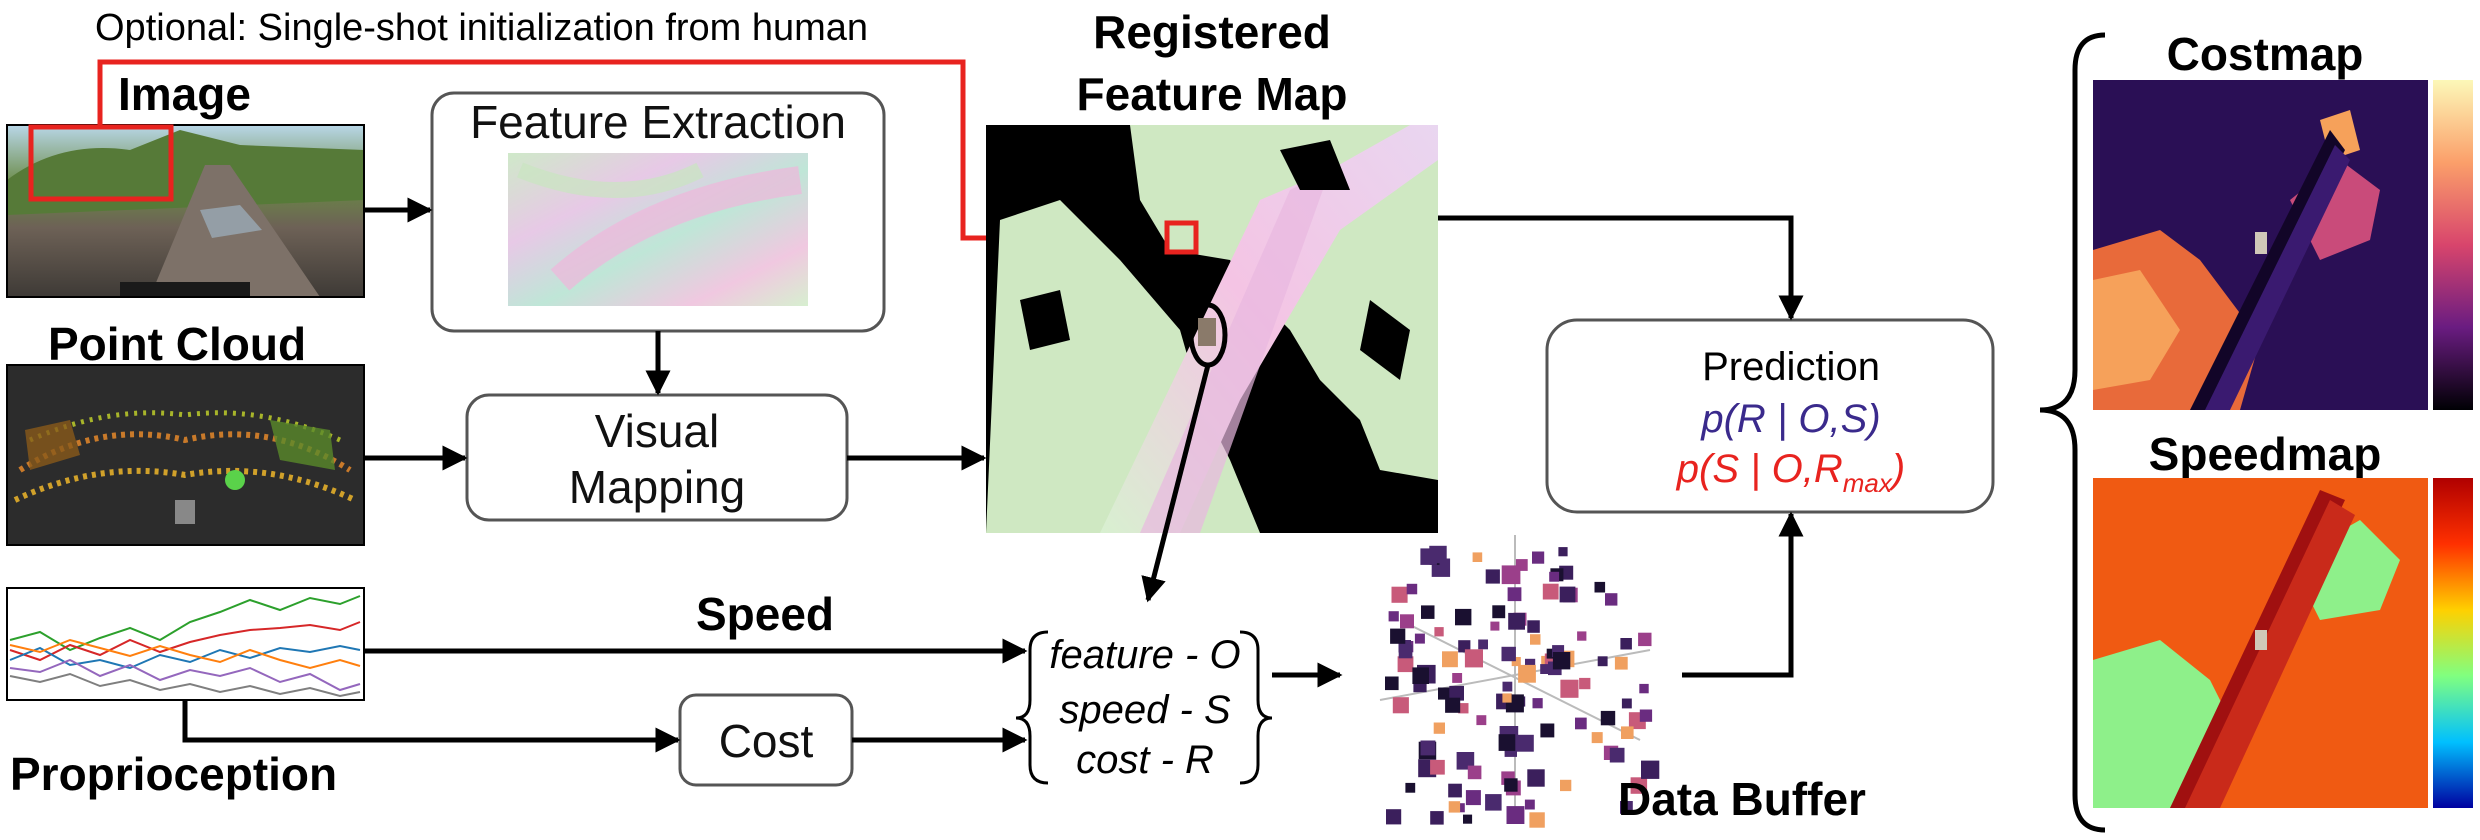 This screenshot has height=840, width=2480. Describe the element at coordinates (657, 487) in the screenshot. I see `visual-mapping-label-line2: Mapping` at that location.